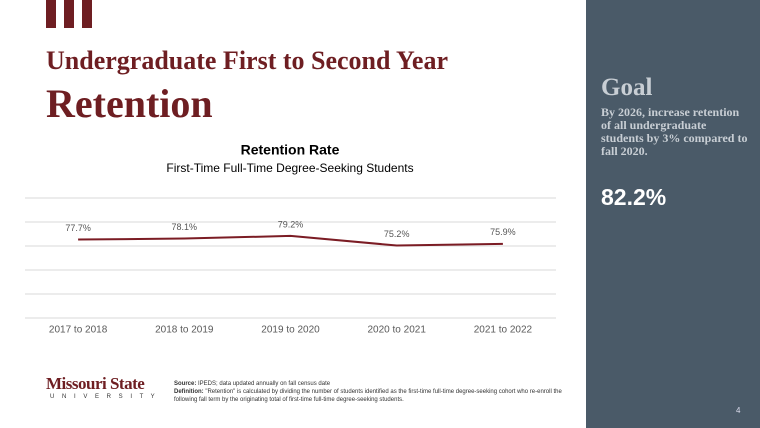 Image resolution: width=760 pixels, height=428 pixels. What do you see at coordinates (503, 232) in the screenshot?
I see `data-label: 75.9%` at bounding box center [503, 232].